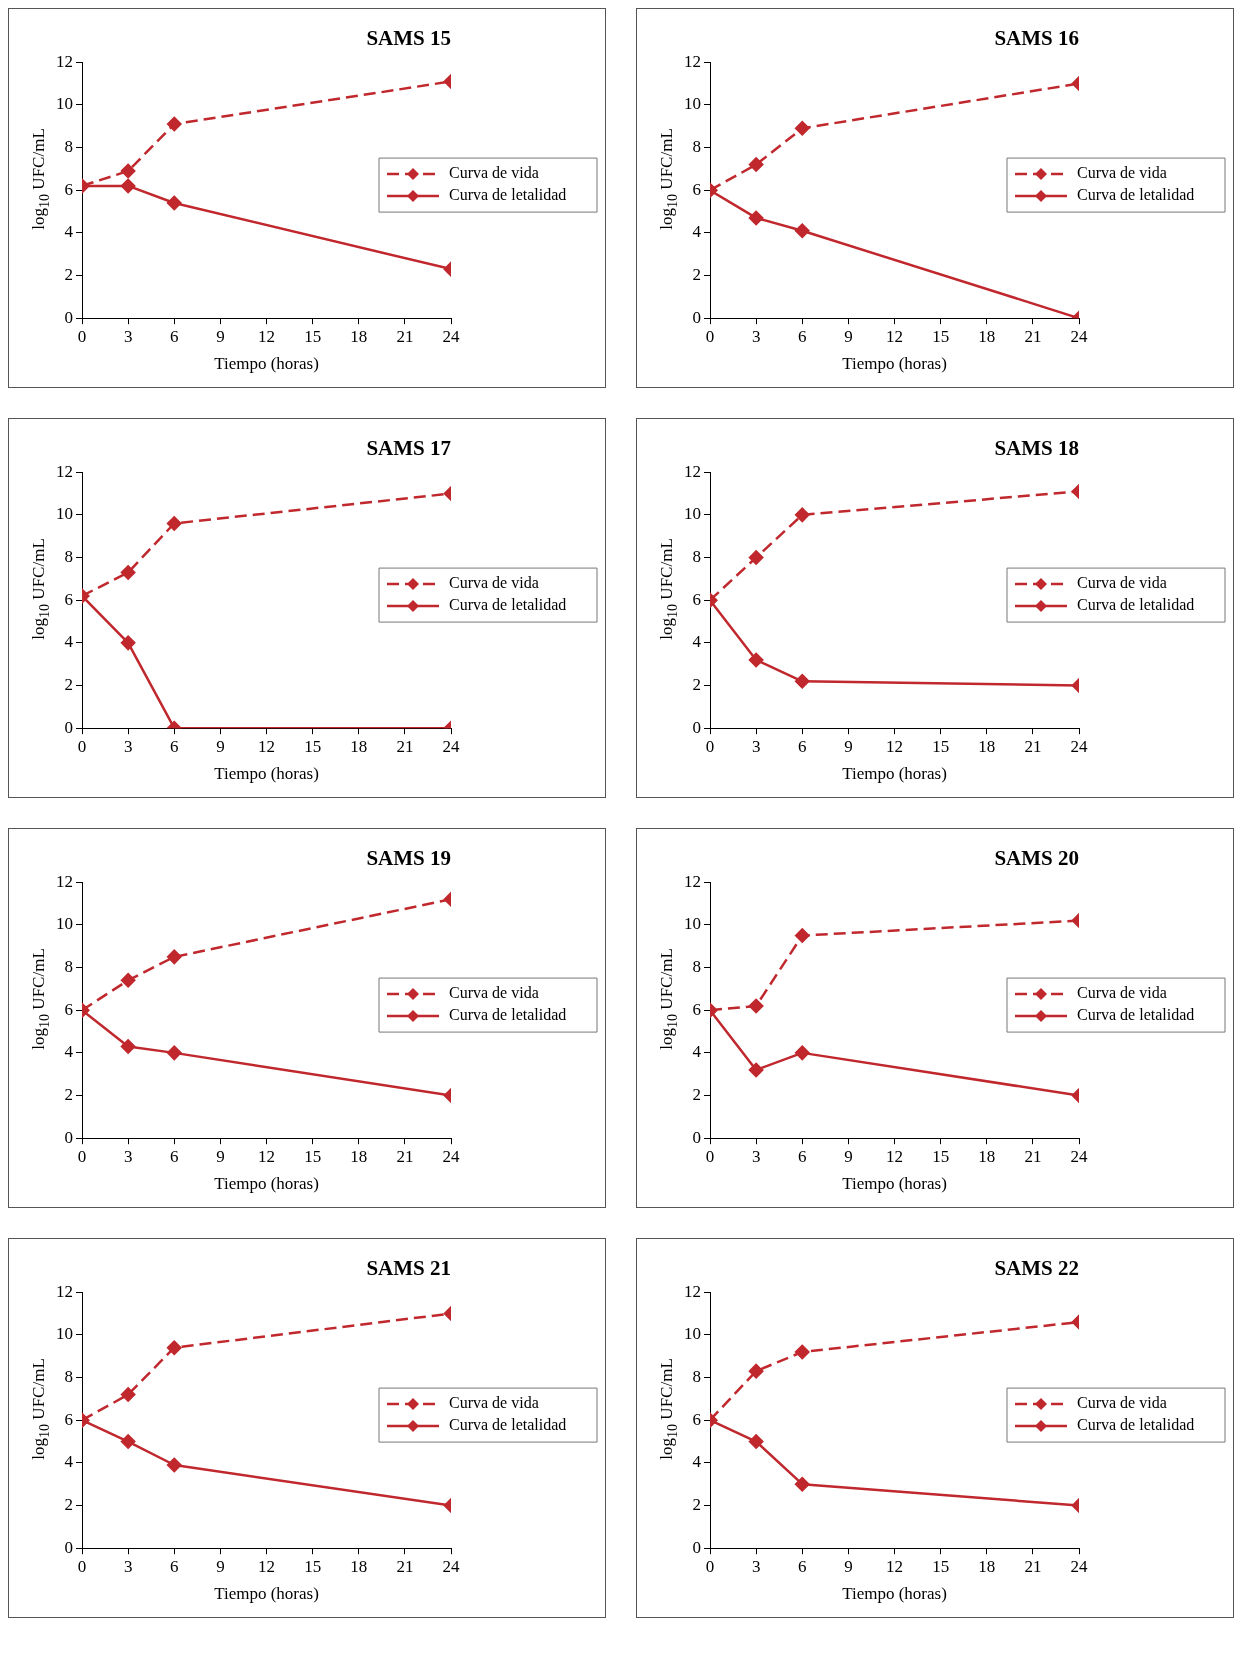 The width and height of the screenshot is (1242, 1659). What do you see at coordinates (408, 1268) in the screenshot?
I see `chart-title: SAMS 21` at bounding box center [408, 1268].